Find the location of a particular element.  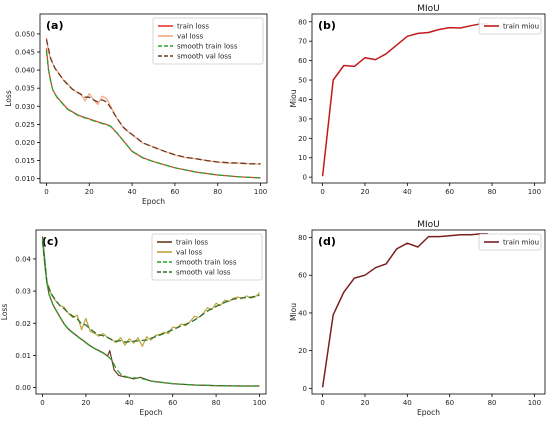

panel-label: (b) is located at coordinates (327, 25).